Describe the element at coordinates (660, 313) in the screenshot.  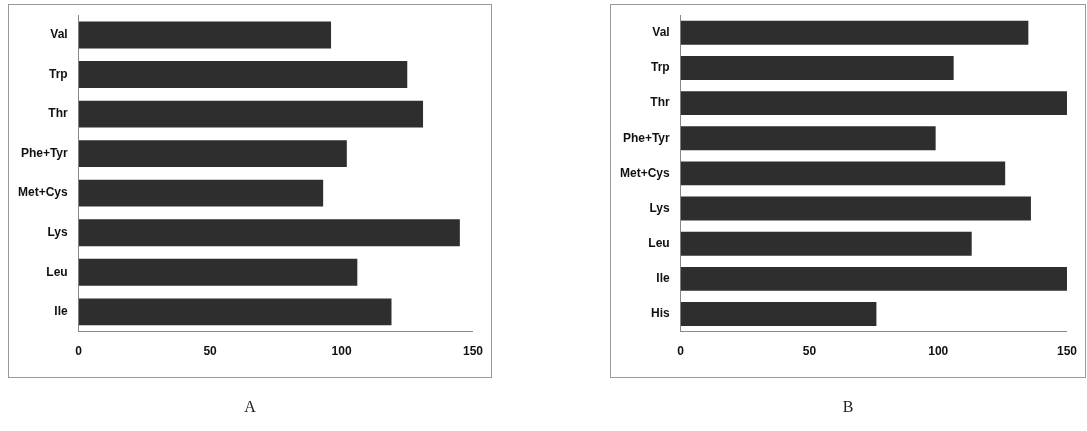
I see `y-tick-label: His` at that location.